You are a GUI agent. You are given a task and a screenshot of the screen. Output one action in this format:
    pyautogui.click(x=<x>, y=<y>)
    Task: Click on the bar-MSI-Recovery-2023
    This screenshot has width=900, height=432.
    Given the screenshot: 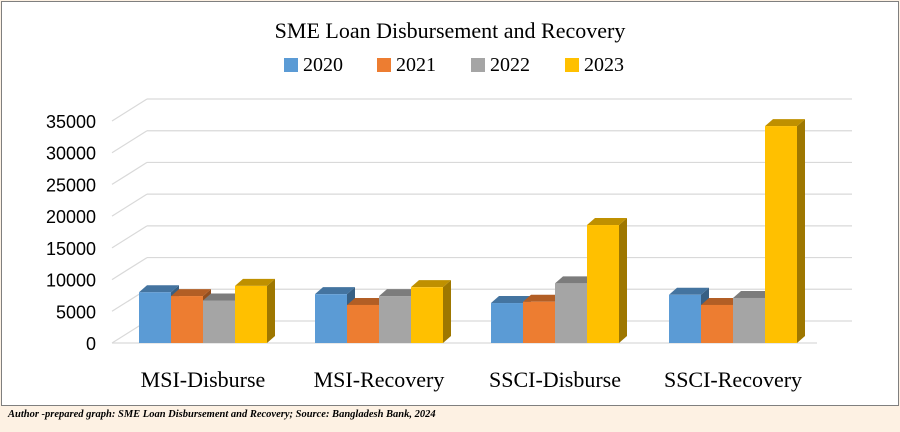 What is the action you would take?
    pyautogui.click(x=431, y=311)
    